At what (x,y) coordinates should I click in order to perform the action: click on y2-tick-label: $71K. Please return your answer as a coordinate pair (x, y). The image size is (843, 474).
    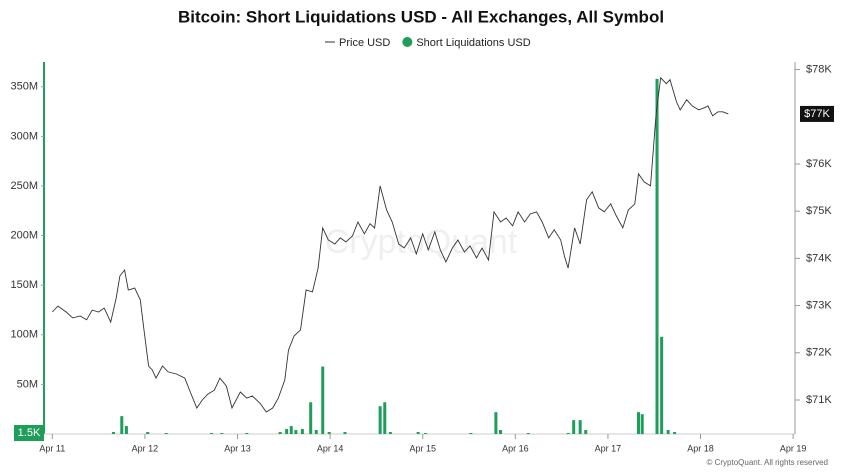
    Looking at the image, I should click on (819, 400).